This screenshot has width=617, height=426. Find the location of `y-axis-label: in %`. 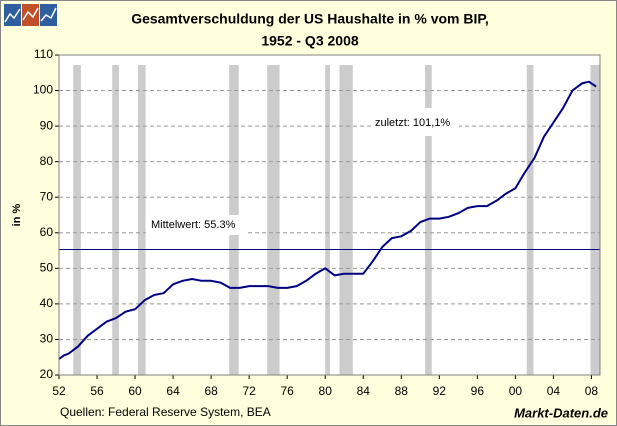

y-axis-label: in % is located at coordinates (17, 214).